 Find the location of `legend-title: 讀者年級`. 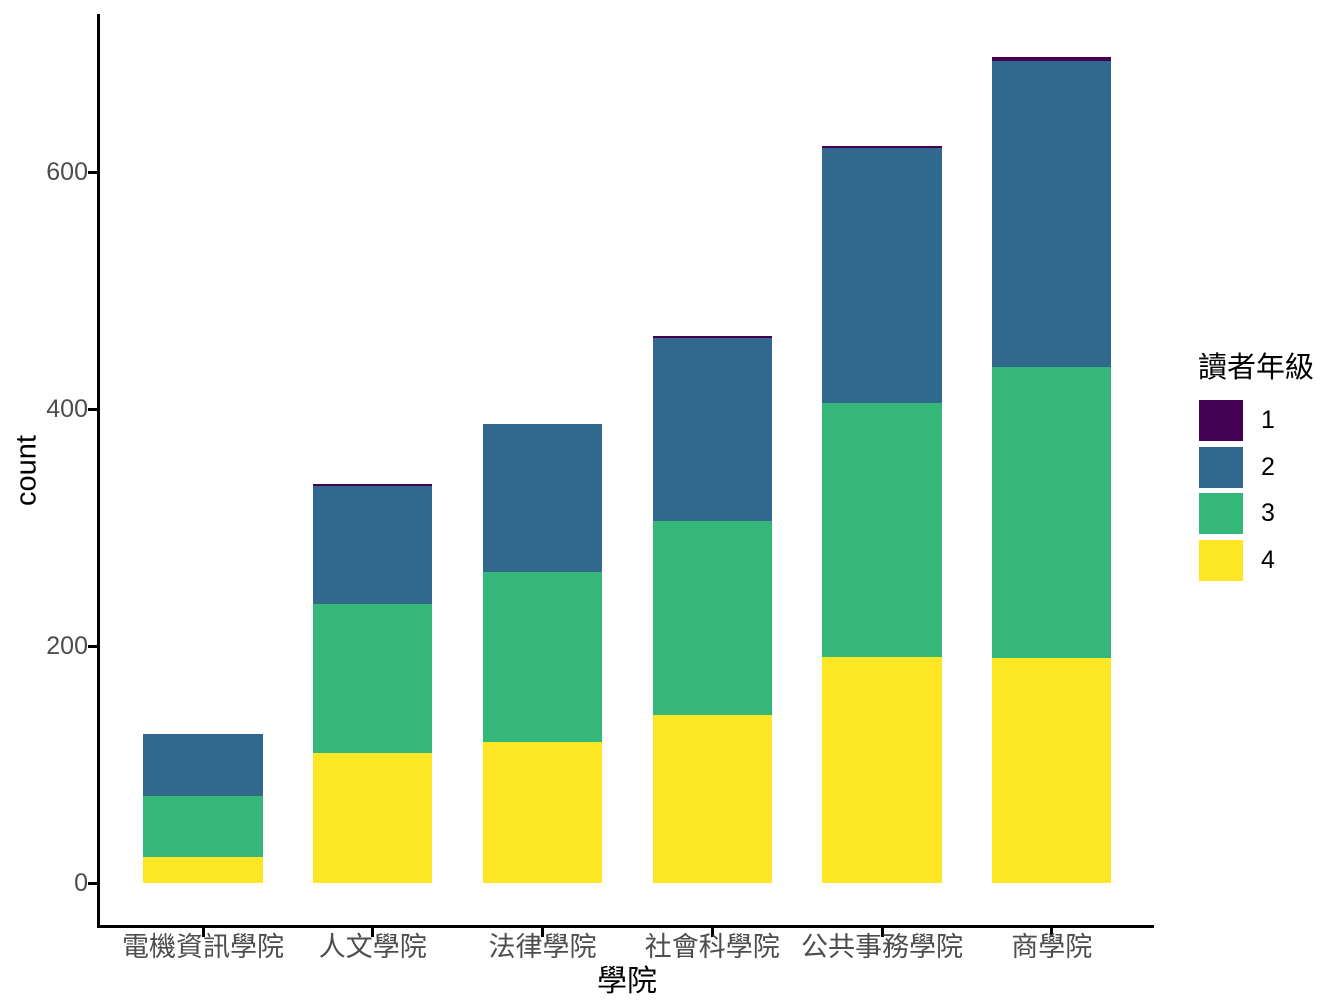

legend-title: 讀者年級 is located at coordinates (1256, 368).